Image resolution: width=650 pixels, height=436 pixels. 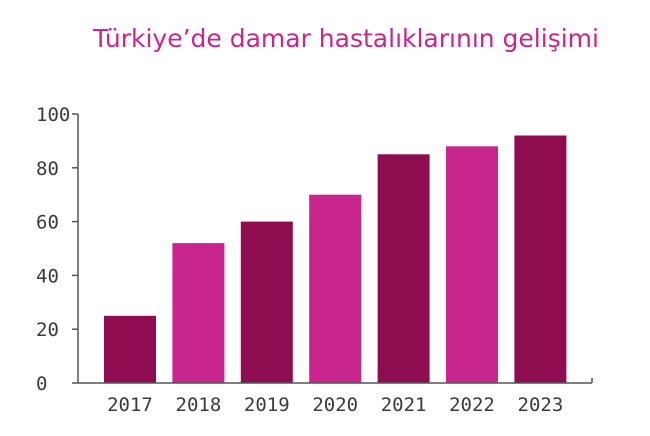 I want to click on bar-2018, so click(x=198, y=313).